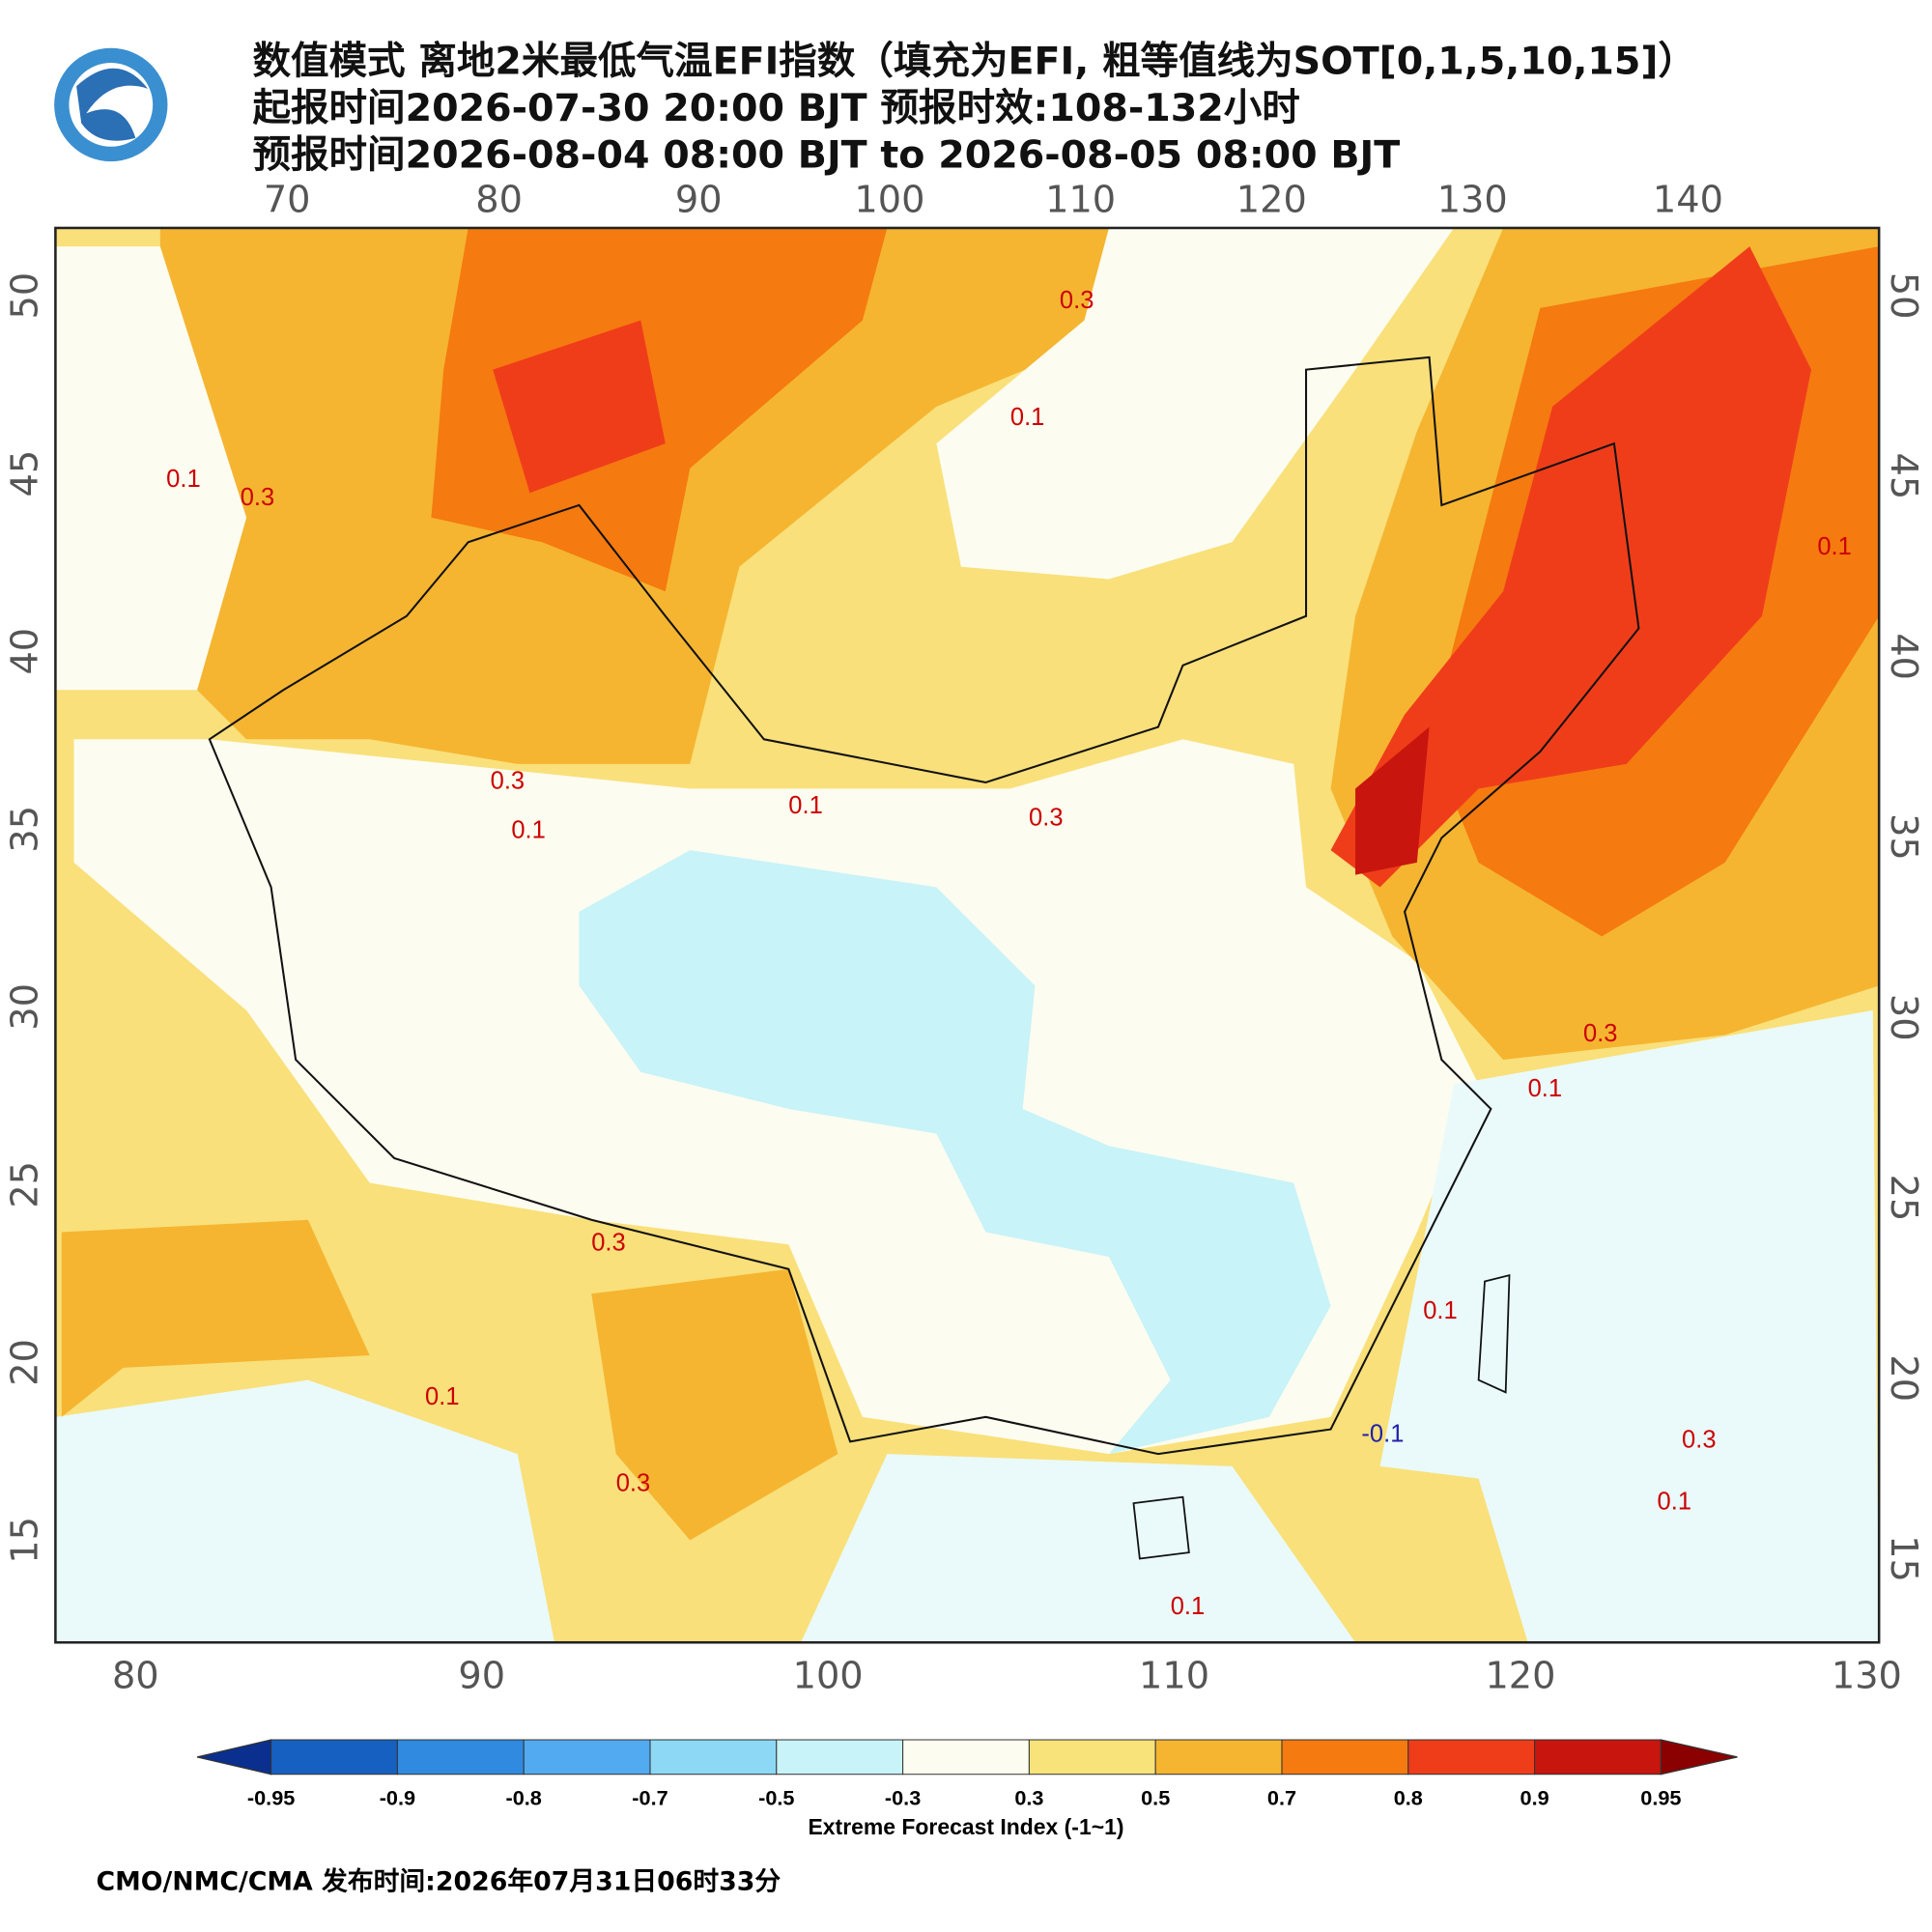 The image size is (1932, 1932). I want to click on footer: CMO/NMC/CMA 发布时间:2026年07月31日06时33分, so click(438, 1881).